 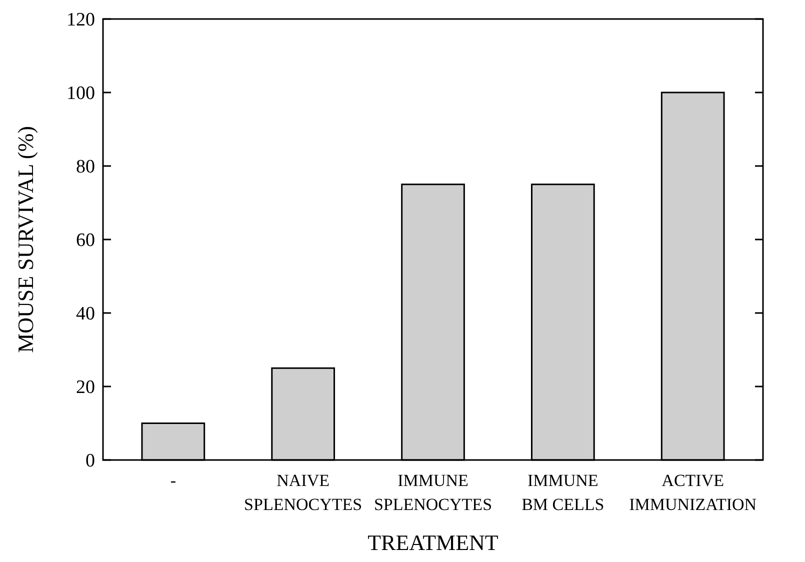 I want to click on y-tick-label: 100, so click(x=80, y=93).